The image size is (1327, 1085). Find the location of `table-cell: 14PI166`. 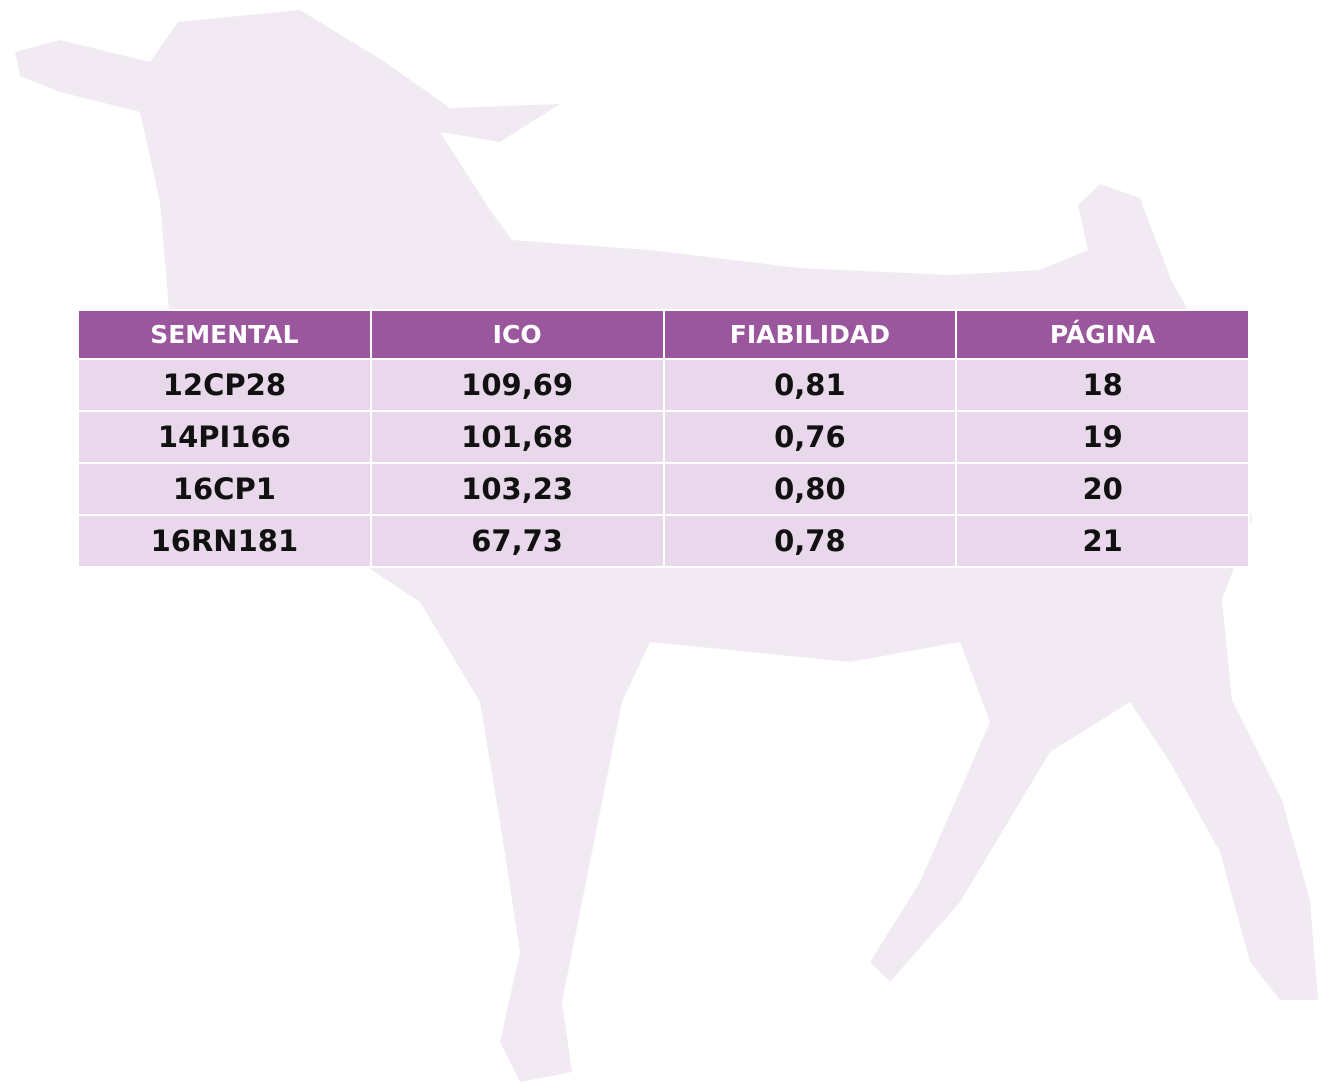

table-cell: 14PI166 is located at coordinates (224, 437).